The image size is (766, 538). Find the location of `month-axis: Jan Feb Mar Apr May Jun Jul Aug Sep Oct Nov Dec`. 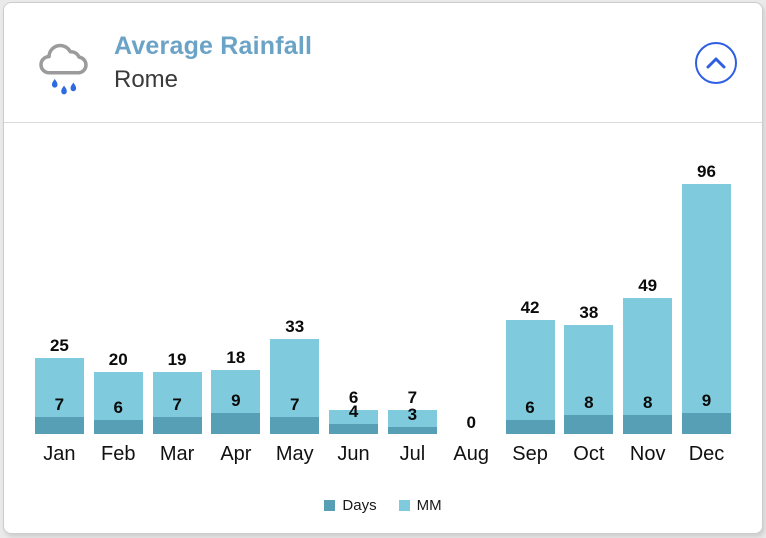

month-axis: Jan Feb Mar Apr May Jun Jul Aug Sep Oct Nov Dec is located at coordinates (383, 454).